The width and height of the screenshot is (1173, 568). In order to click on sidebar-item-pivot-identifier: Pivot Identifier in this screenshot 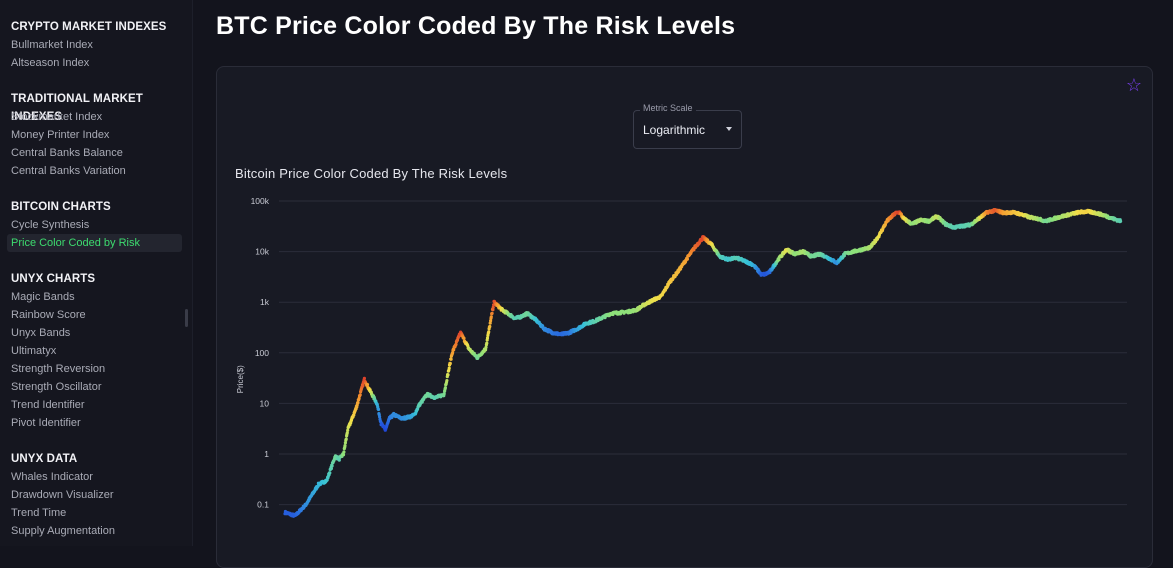, I will do `click(46, 423)`.